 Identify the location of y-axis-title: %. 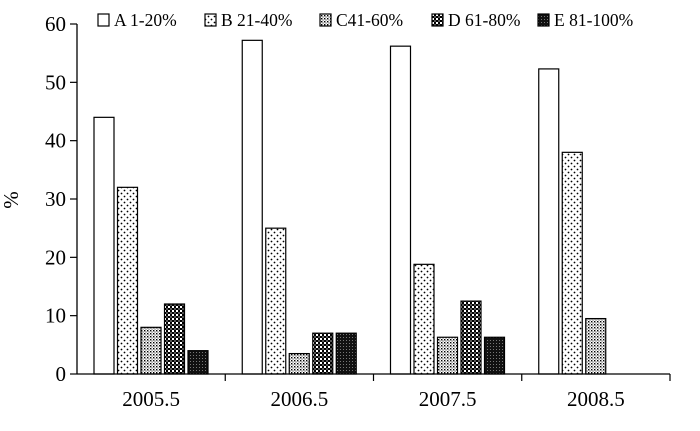
(11, 200).